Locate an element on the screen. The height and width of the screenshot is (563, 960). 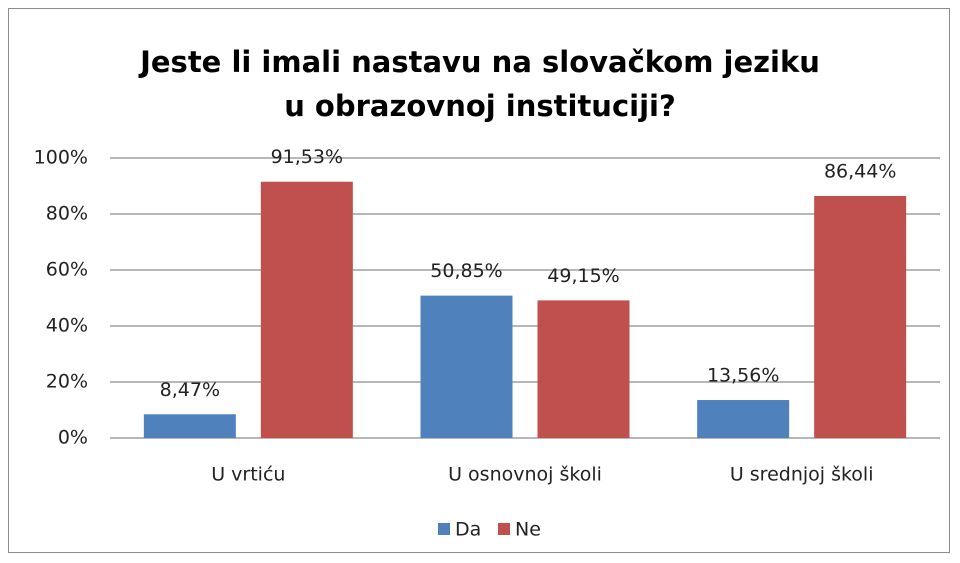
legend-label: Da is located at coordinates (468, 530).